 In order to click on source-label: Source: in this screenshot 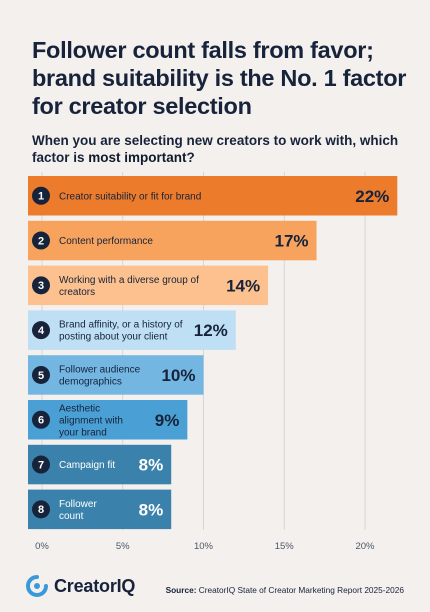, I will do `click(181, 590)`.